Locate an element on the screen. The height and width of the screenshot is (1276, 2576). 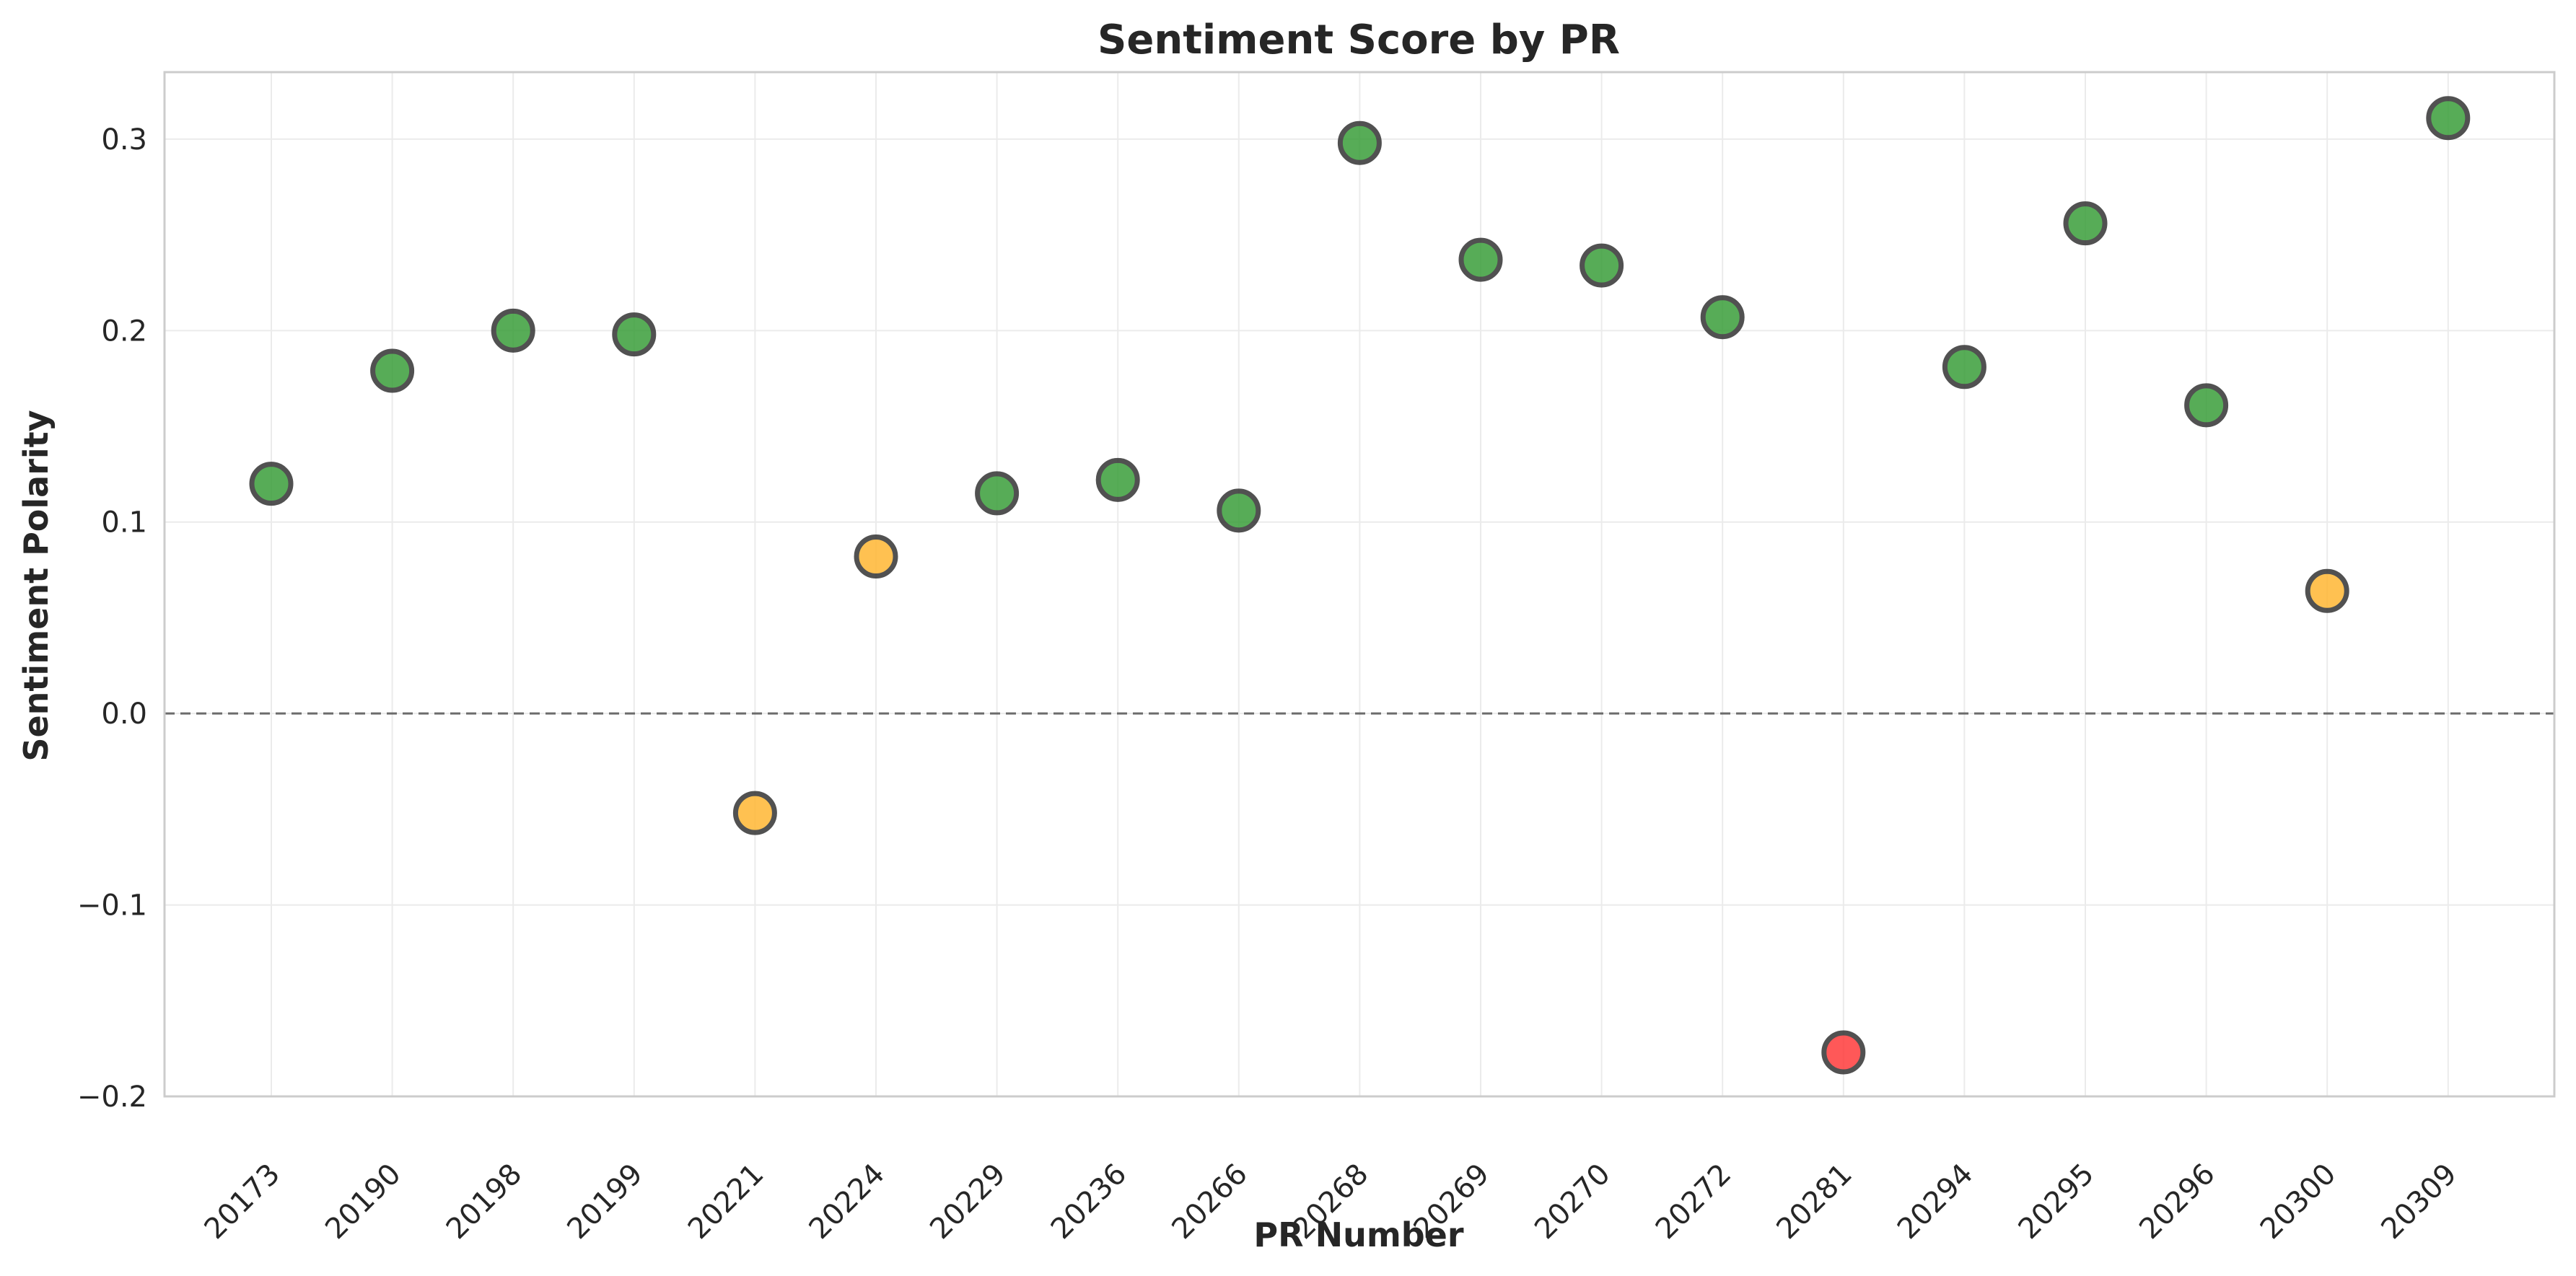
y-tick-labels: −0.2 −0.1 0.0 0.1 0.2 0.3 is located at coordinates (112, 618).